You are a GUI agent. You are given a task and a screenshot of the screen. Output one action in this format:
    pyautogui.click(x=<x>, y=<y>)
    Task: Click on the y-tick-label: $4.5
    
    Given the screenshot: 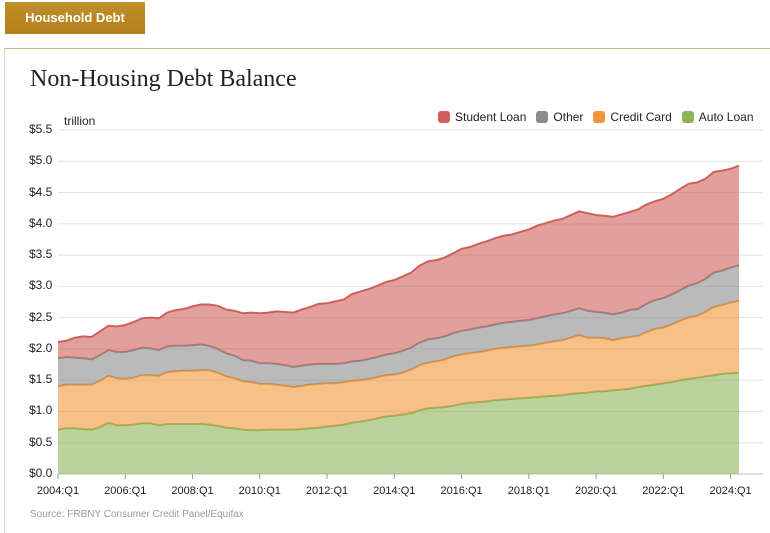 What is the action you would take?
    pyautogui.click(x=41, y=191)
    